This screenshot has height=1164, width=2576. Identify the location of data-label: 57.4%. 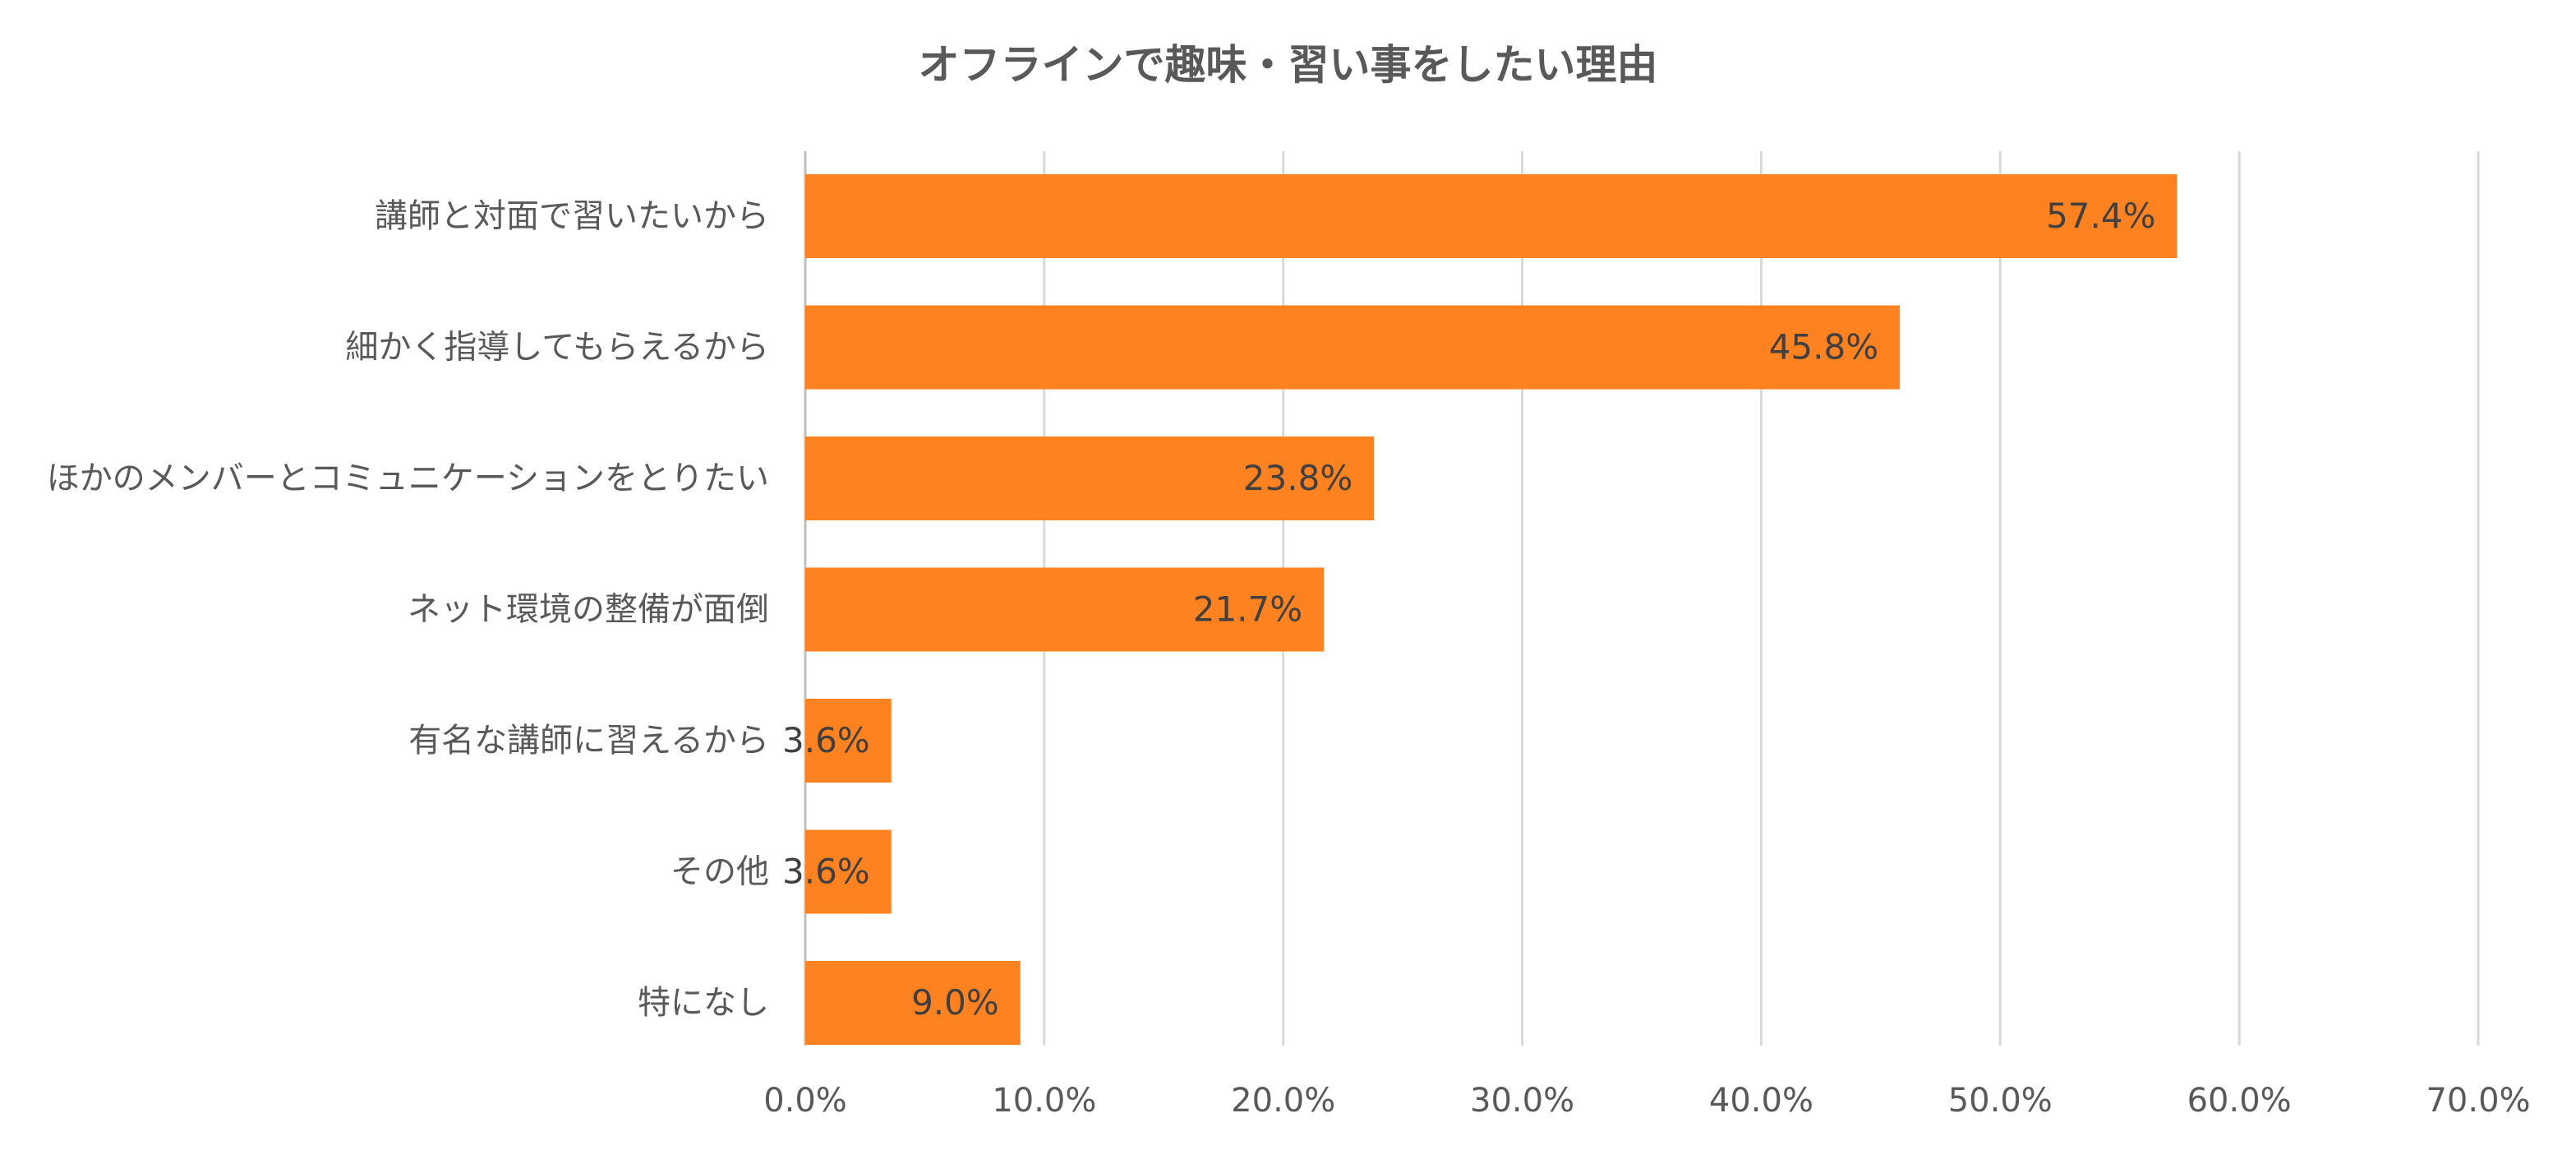
(2100, 216).